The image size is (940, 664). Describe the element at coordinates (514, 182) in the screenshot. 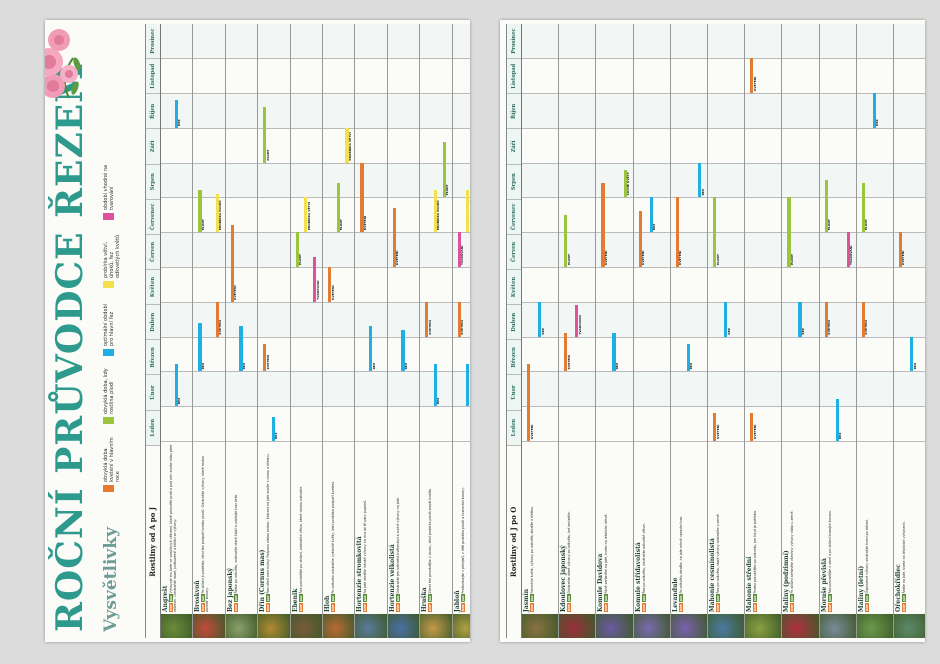

I see `month-header: Srpen` at that location.